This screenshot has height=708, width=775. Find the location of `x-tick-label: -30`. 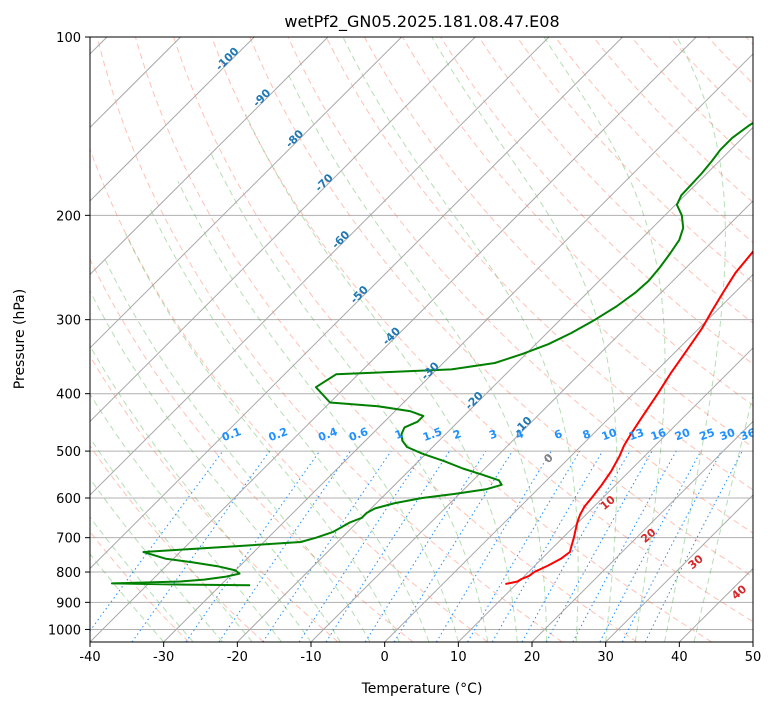

x-tick-label: -30 is located at coordinates (163, 657).